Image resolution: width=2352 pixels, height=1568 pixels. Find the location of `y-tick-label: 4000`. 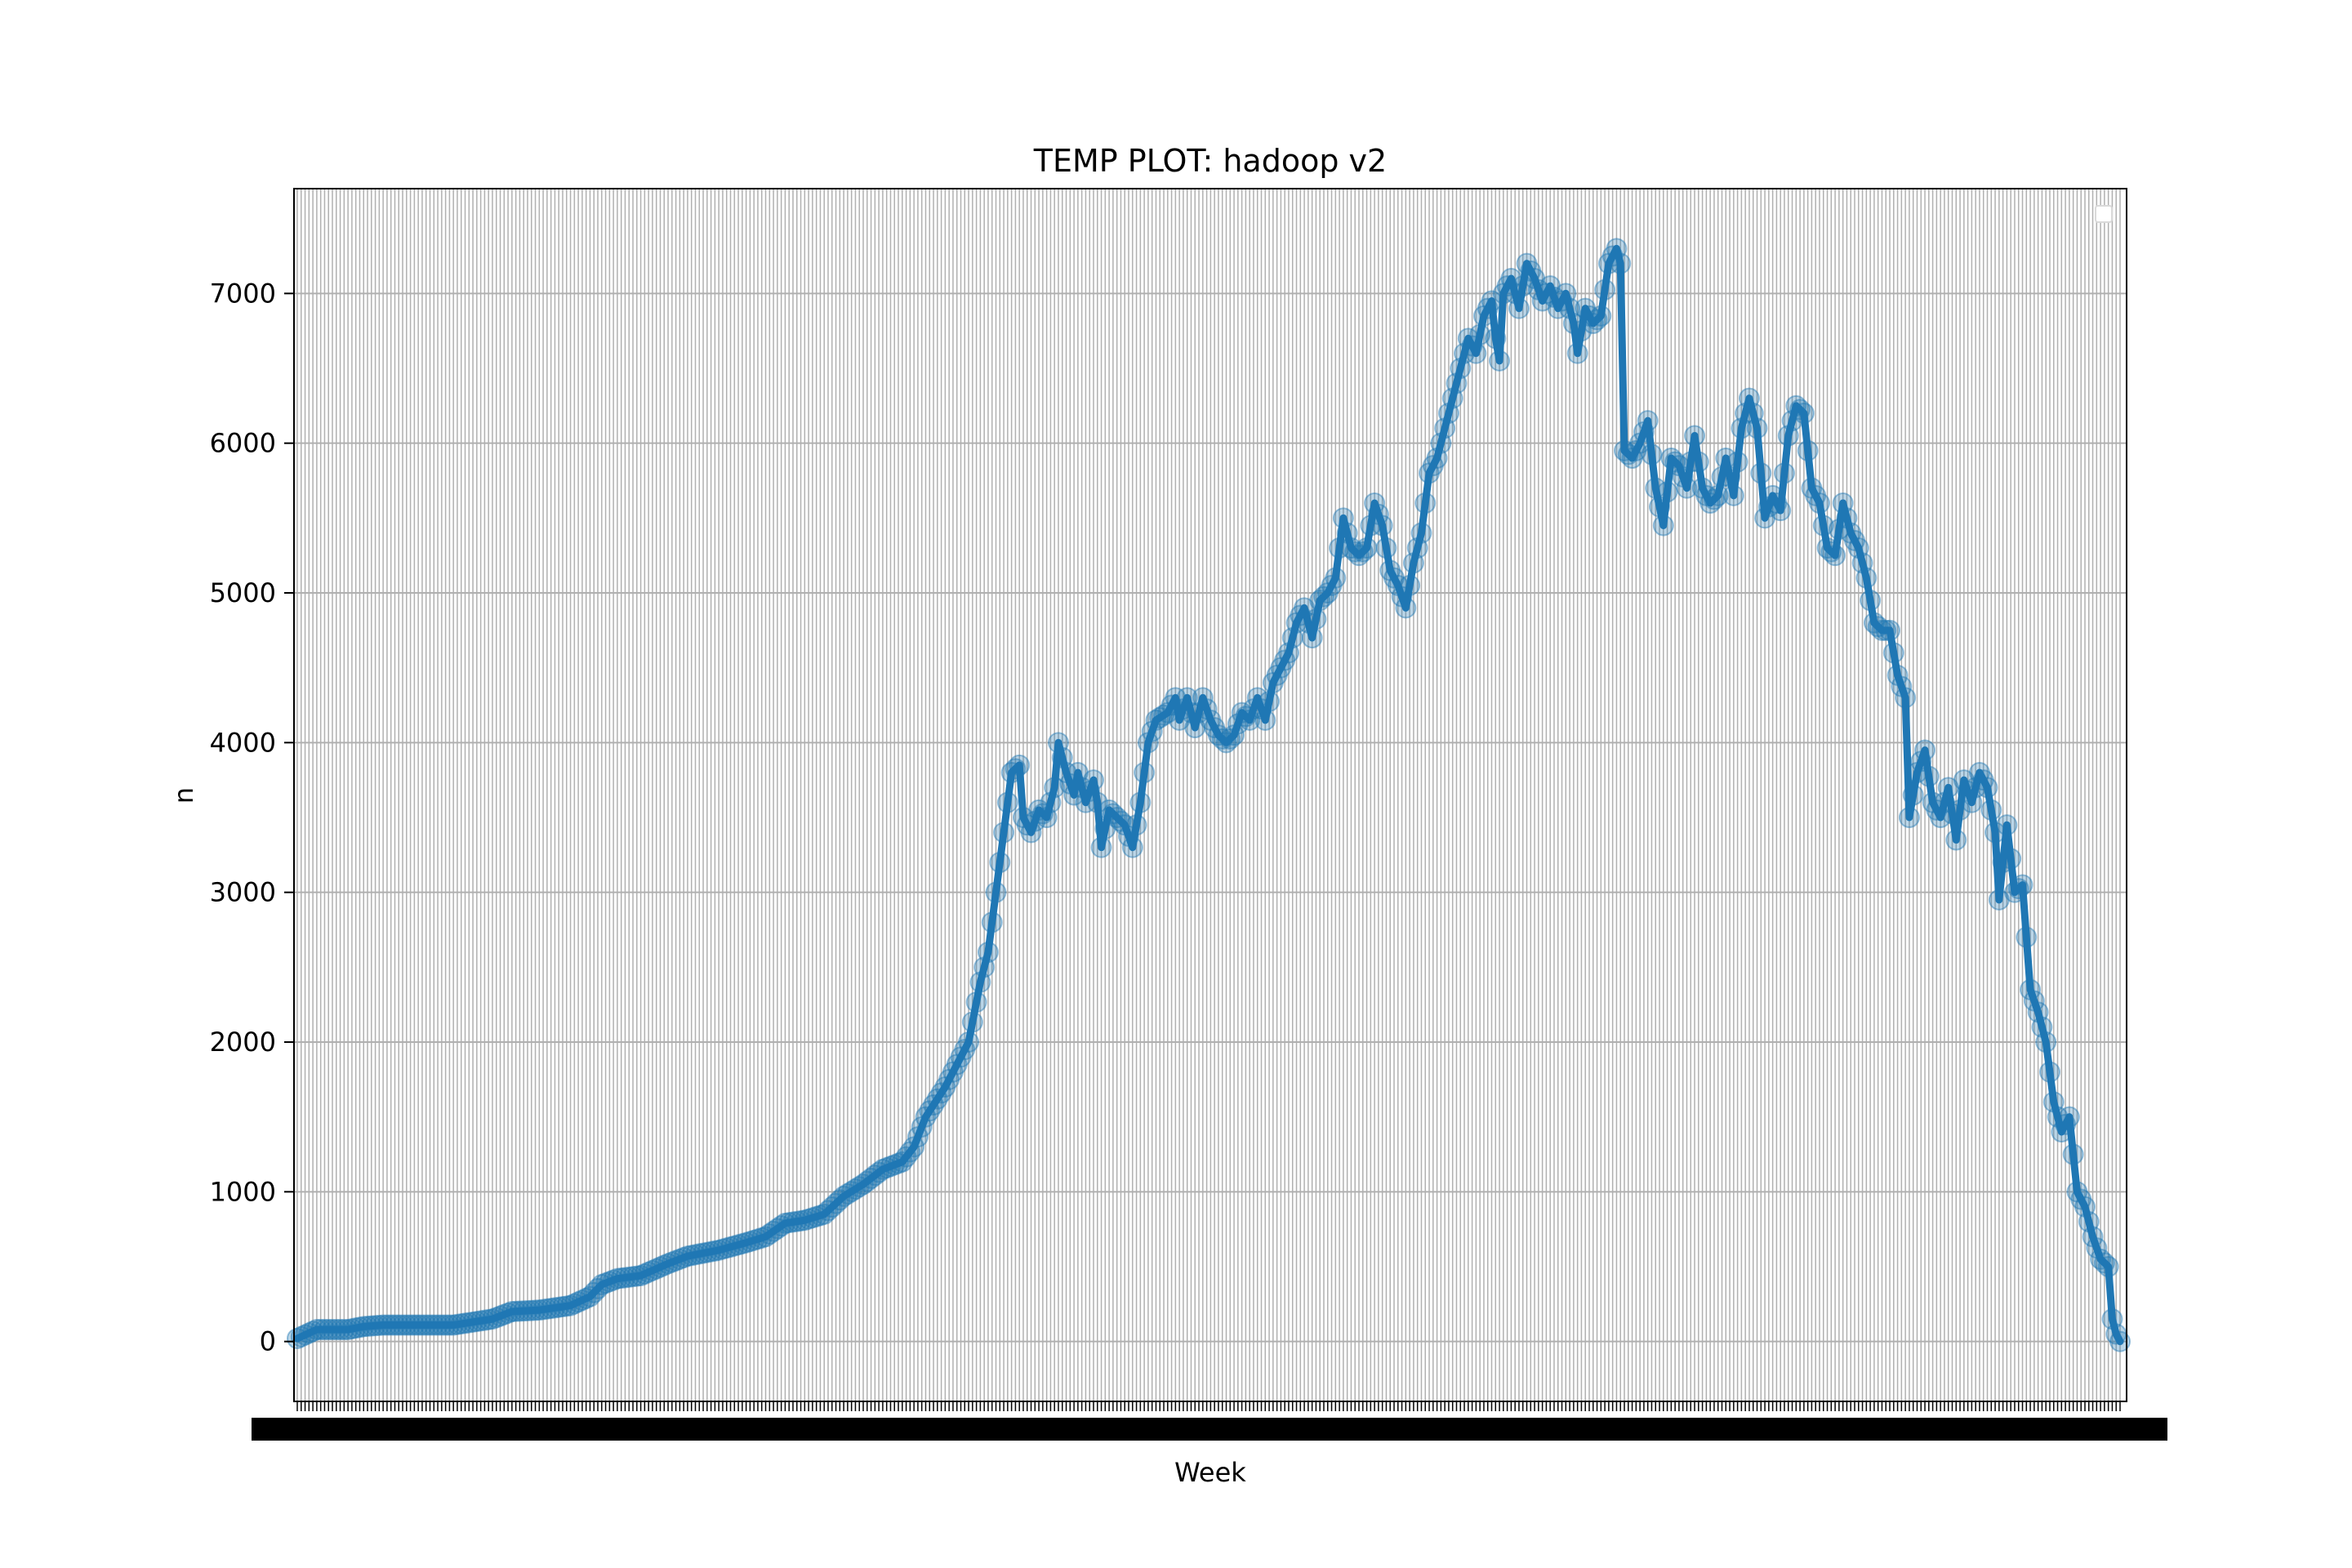

y-tick-label: 4000 is located at coordinates (243, 742).